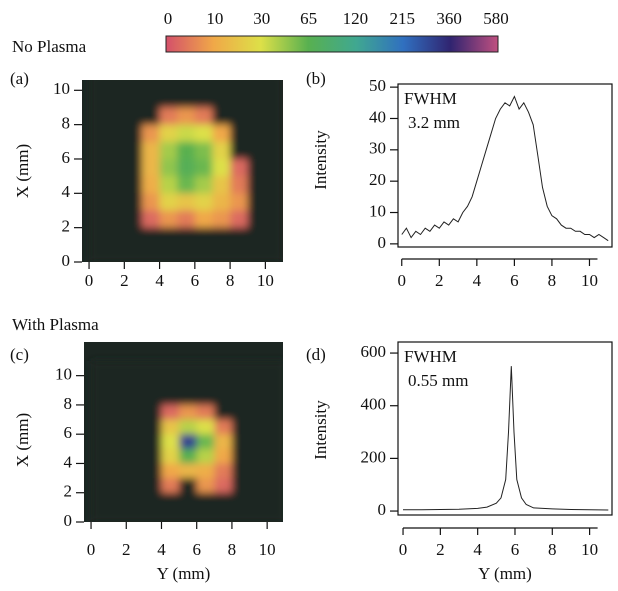 Image resolution: width=618 pixels, height=591 pixels. What do you see at coordinates (63, 374) in the screenshot?
I see `y-tick-label: 10` at bounding box center [63, 374].